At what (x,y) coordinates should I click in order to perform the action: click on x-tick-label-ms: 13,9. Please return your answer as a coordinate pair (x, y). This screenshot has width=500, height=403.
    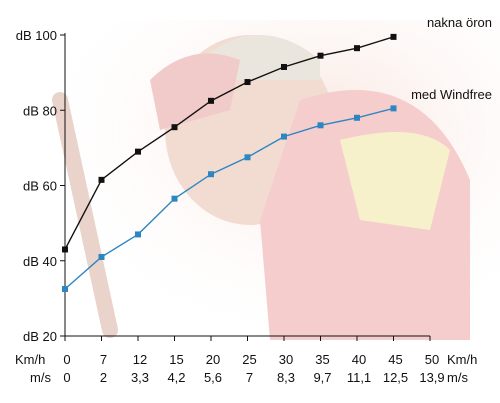
    Looking at the image, I should click on (431, 377).